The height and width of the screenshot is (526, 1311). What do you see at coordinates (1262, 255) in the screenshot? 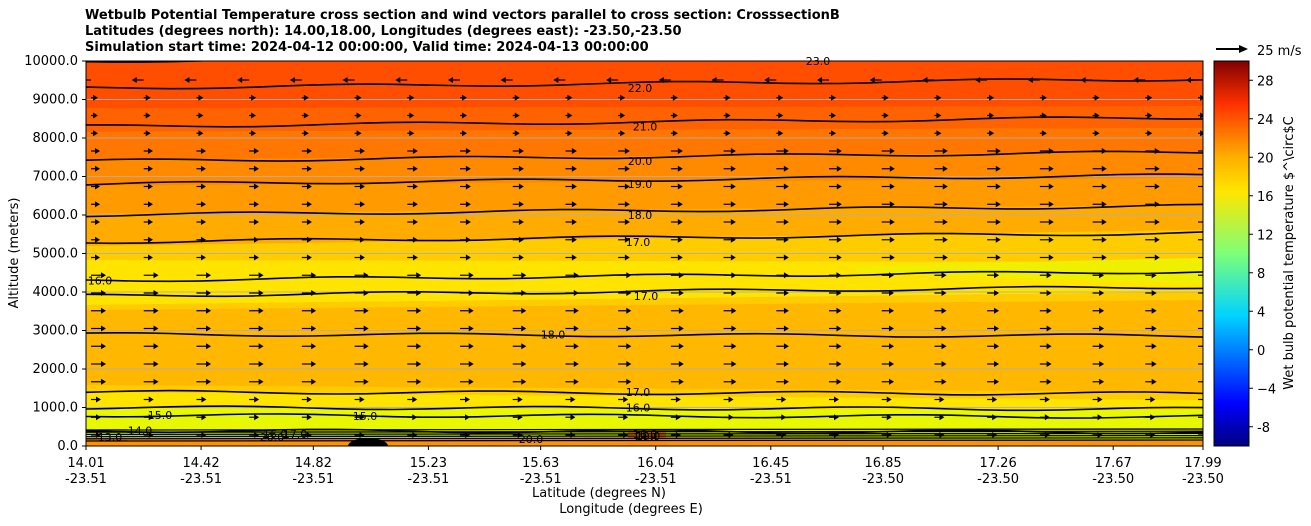
I see `colorbar-ticks: -8 −4 0 4 8 12 16 20 24 28` at bounding box center [1262, 255].